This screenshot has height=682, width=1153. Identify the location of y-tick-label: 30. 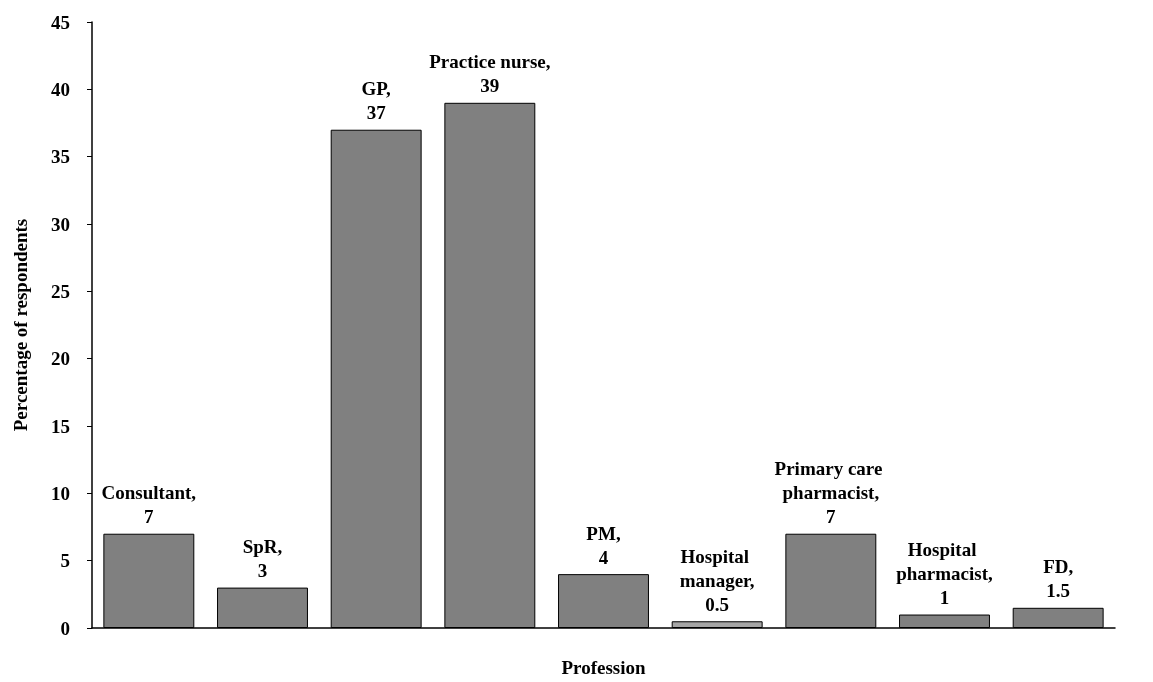
(60, 224).